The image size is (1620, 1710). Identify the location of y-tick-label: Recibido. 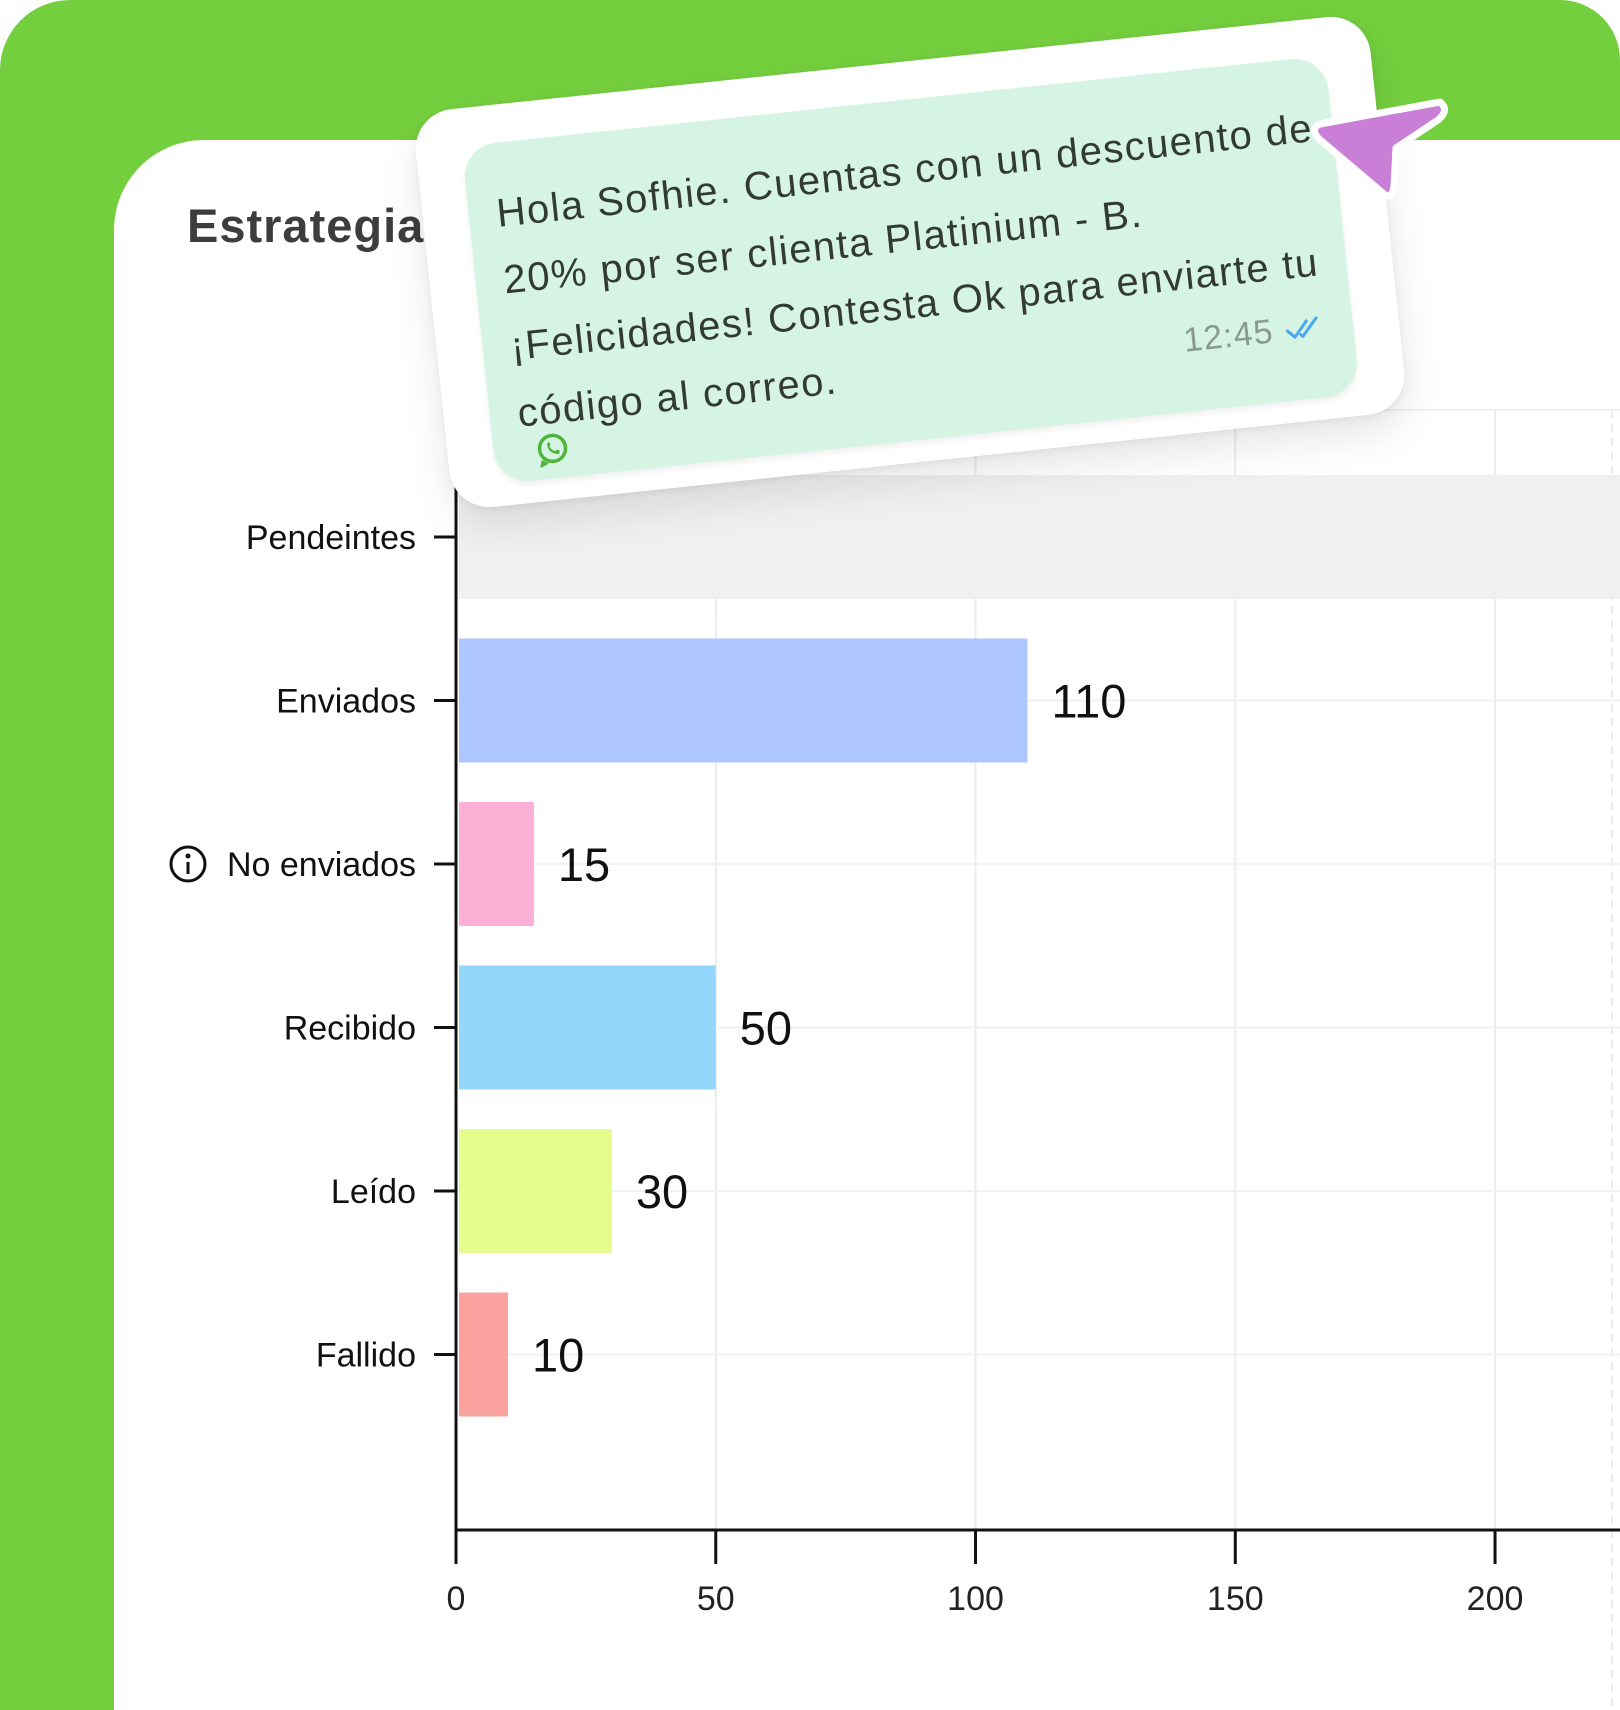
(350, 1029).